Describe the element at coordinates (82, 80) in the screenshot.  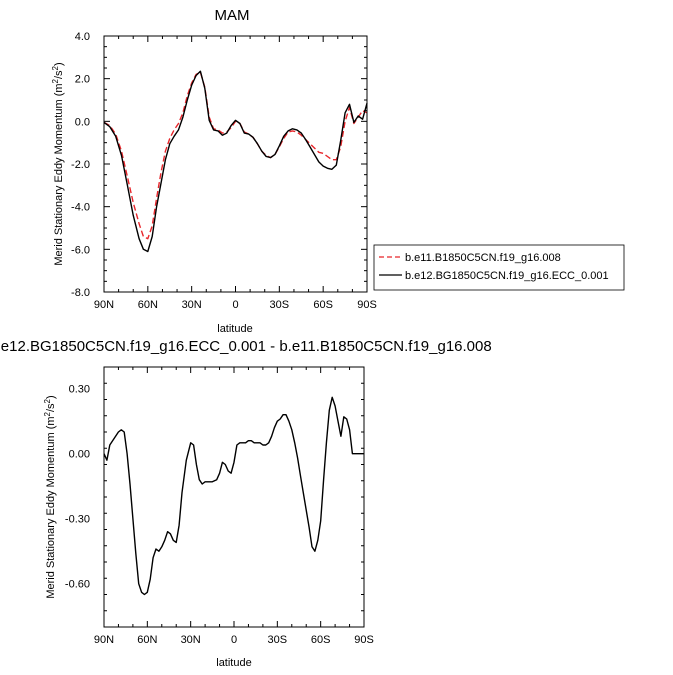
I see `top-y-tick-label: 2.0` at that location.